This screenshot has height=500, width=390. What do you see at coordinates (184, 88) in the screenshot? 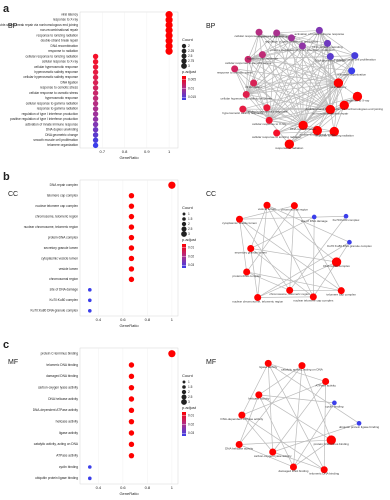
I see `colorbar` at bounding box center [184, 88].